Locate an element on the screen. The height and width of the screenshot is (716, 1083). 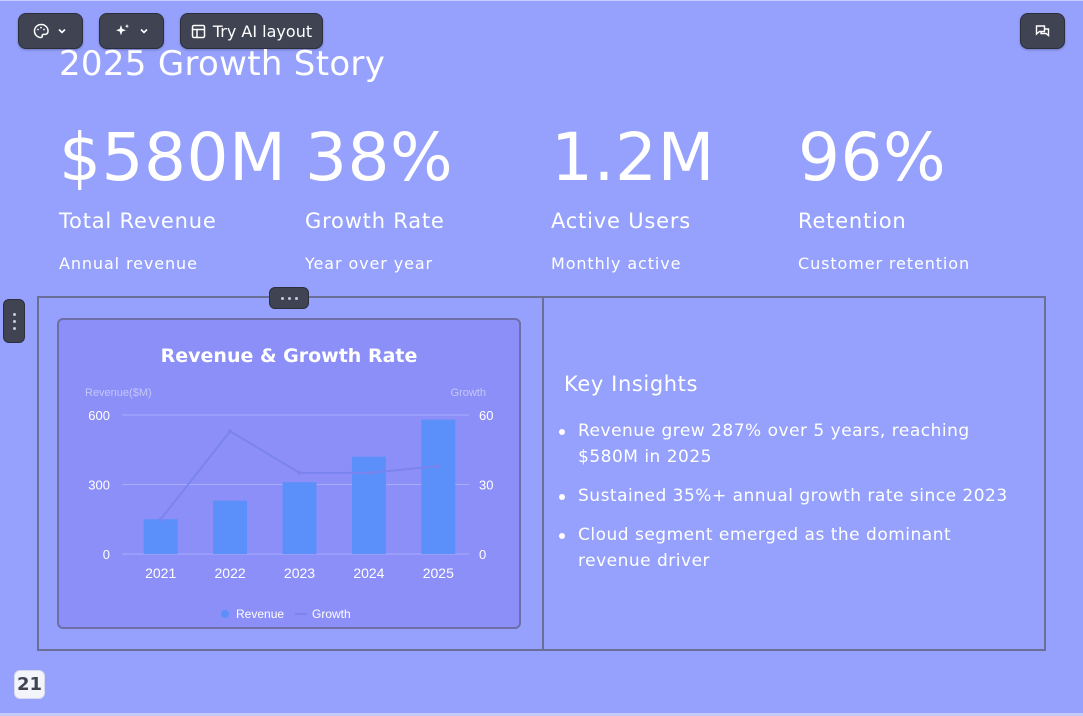
stat-label: Retention is located at coordinates (852, 221).